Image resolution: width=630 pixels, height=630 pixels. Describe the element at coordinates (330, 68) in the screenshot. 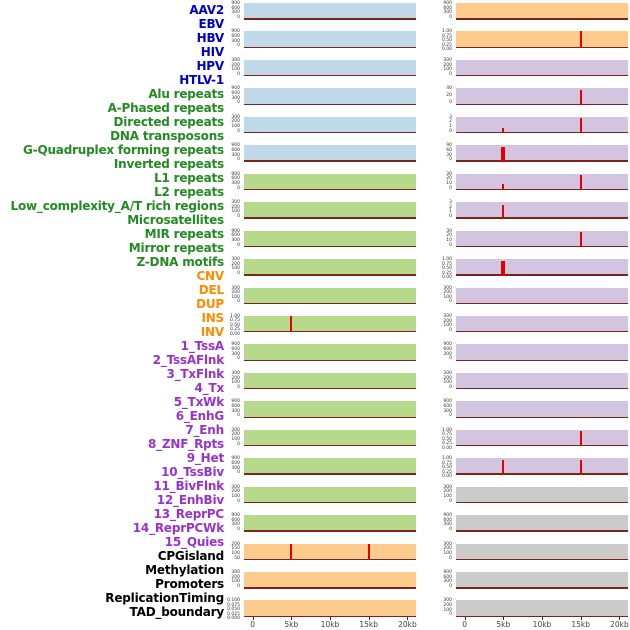

I see `panel-left-hpv` at that location.